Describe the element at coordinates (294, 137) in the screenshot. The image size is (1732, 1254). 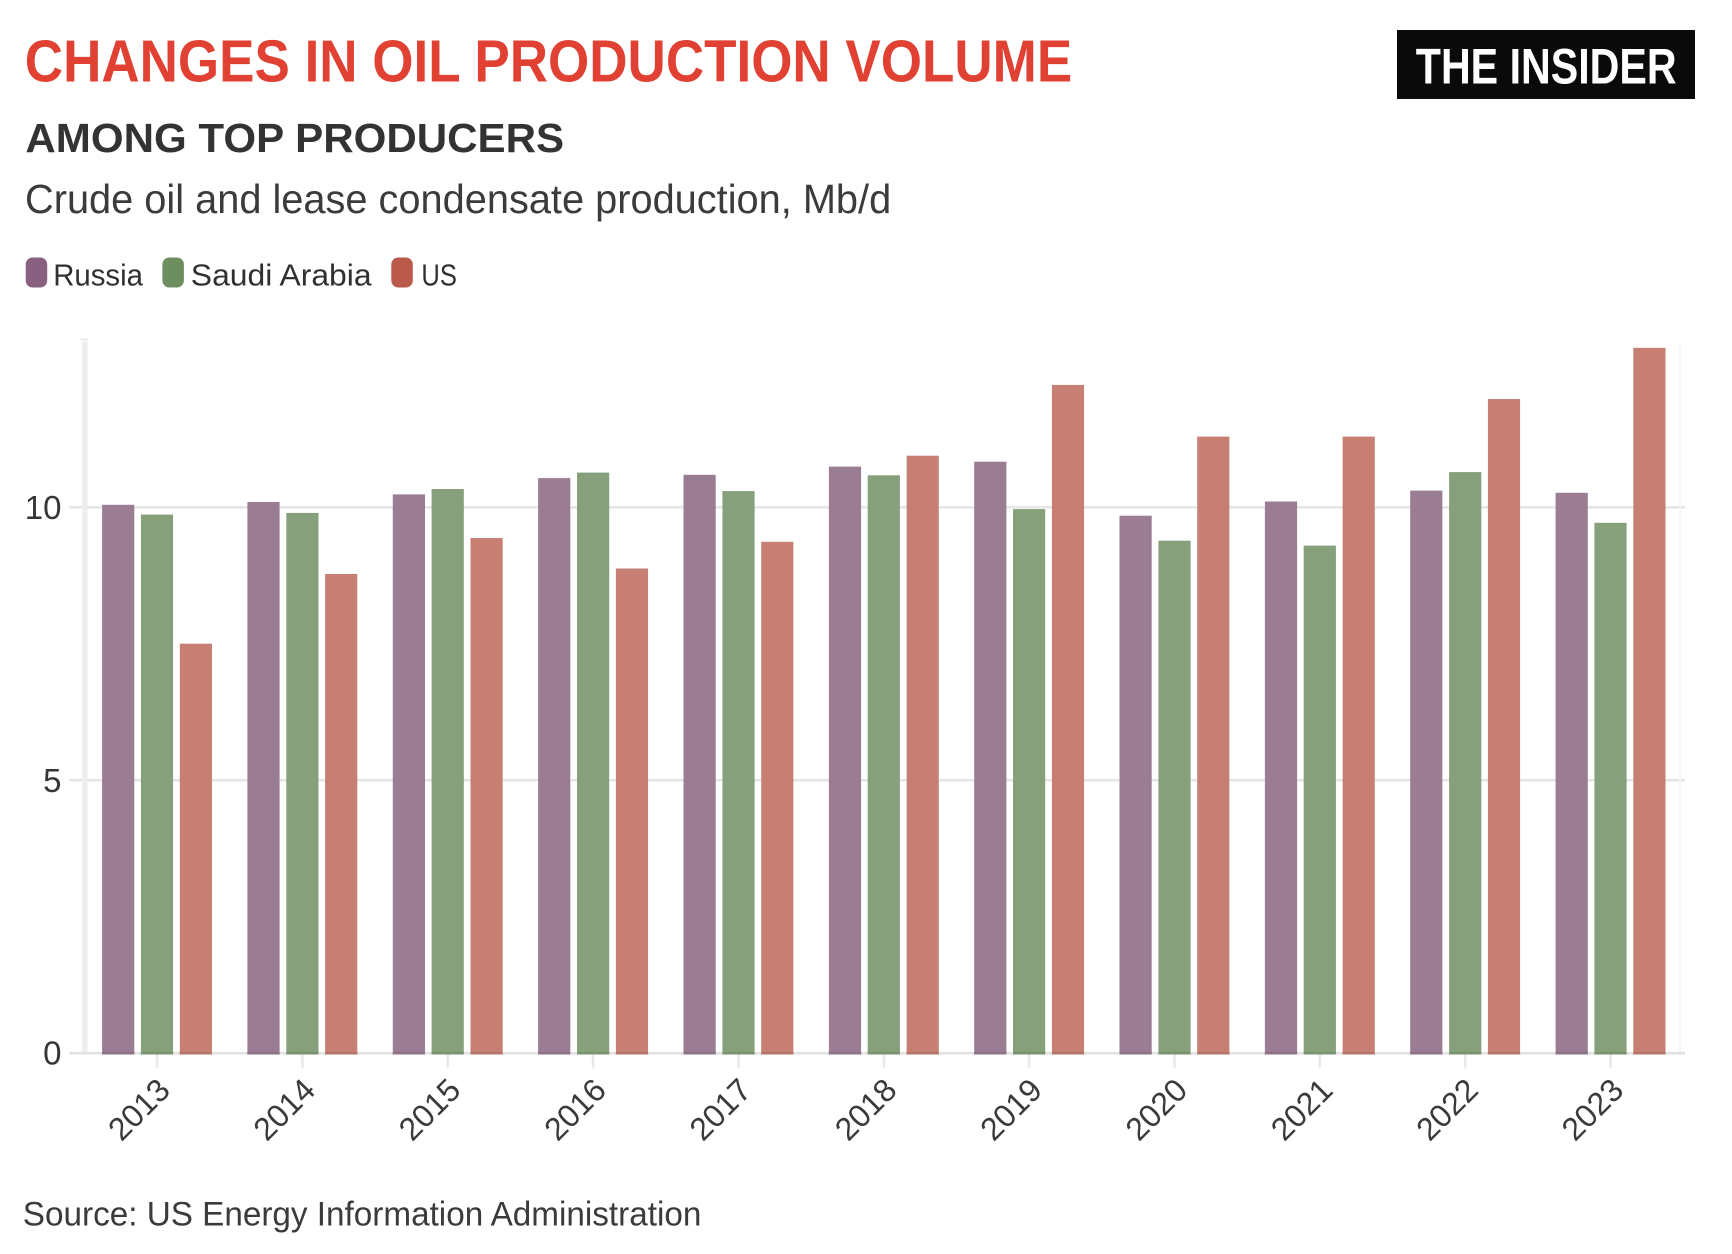
I see `svg-text: AMONG TOP PRODUCERS` at that location.